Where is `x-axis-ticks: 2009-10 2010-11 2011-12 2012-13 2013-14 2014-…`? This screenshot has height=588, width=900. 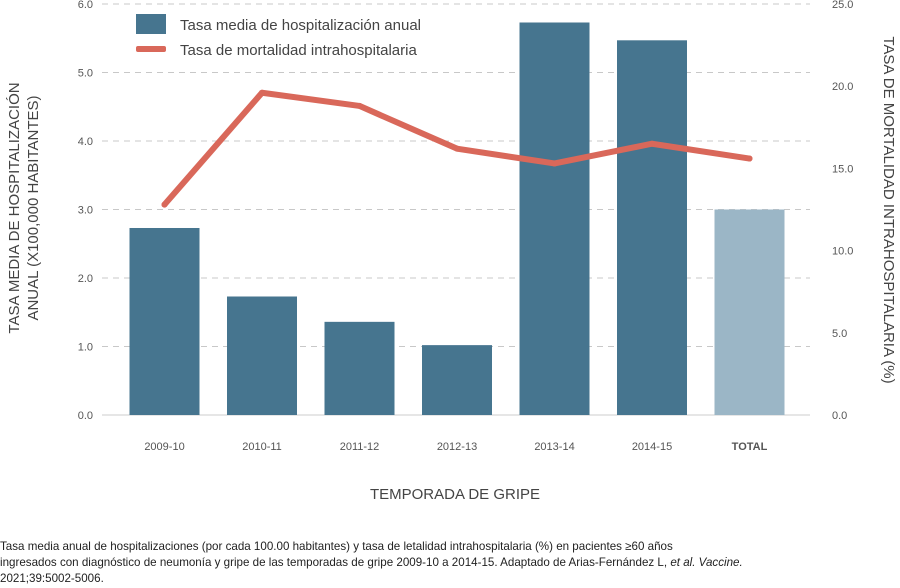
x-axis-ticks: 2009-10 2010-11 2011-12 2012-13 2013-14 2014-… is located at coordinates (455, 447).